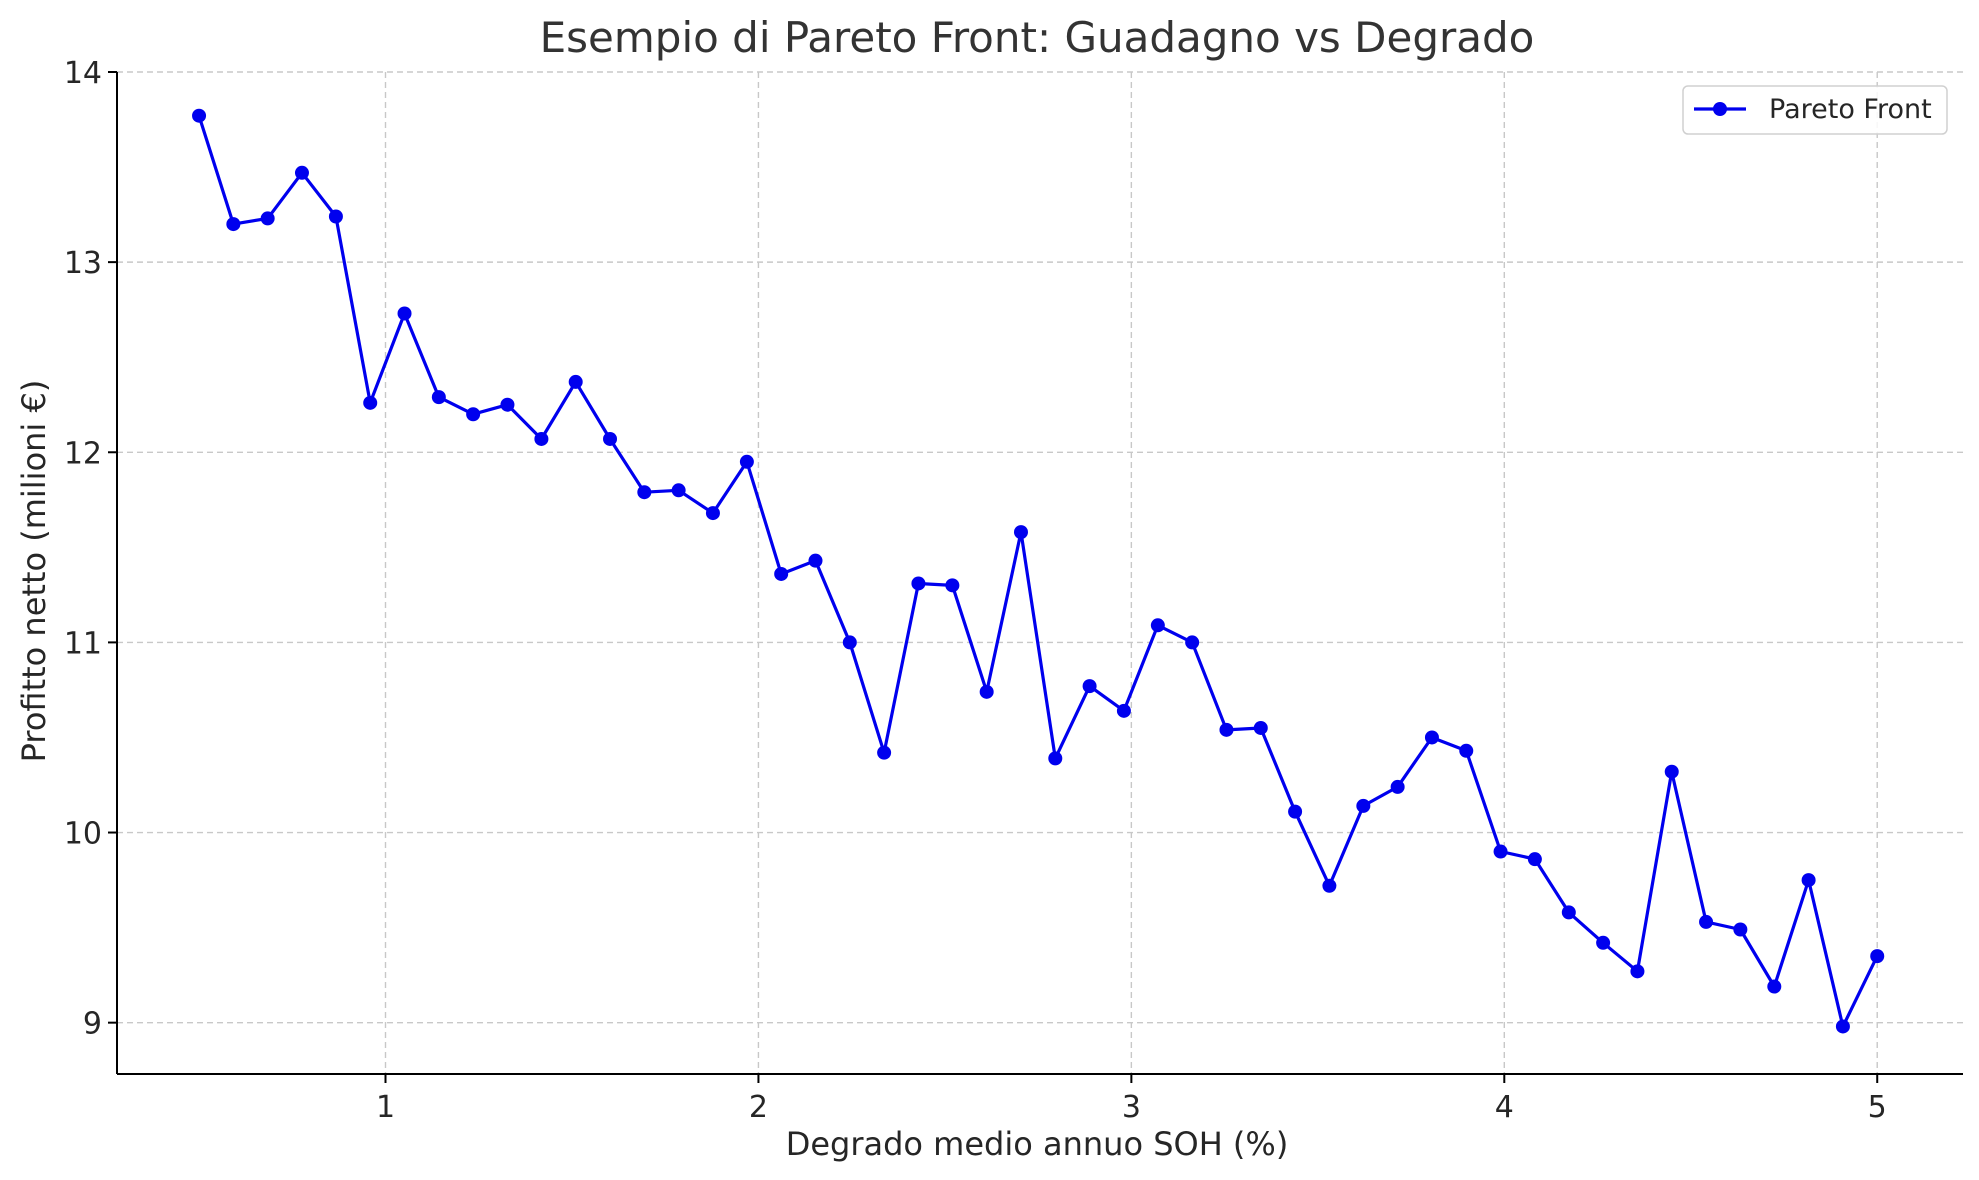 The height and width of the screenshot is (1180, 1979). Describe the element at coordinates (1720, 109) in the screenshot. I see `legend-marker` at that location.